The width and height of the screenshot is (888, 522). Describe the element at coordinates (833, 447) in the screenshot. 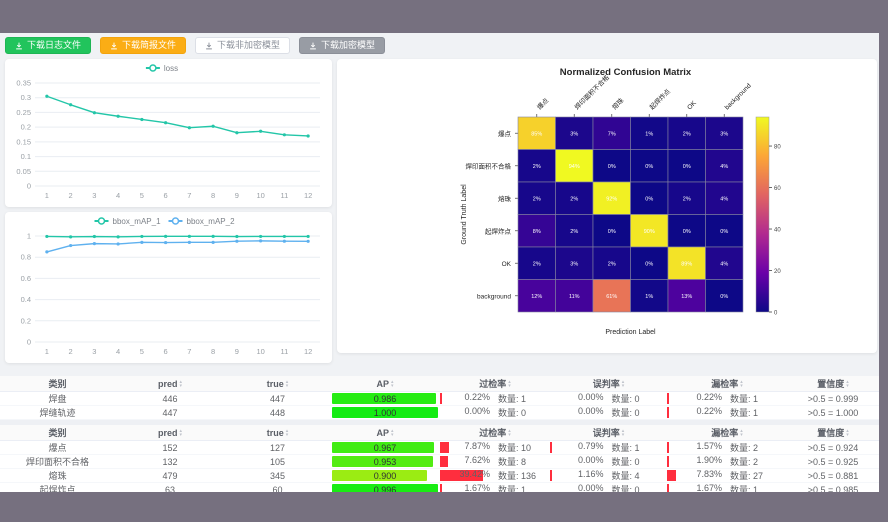

I see `confidence-cell: >0.5 = 0.924` at that location.